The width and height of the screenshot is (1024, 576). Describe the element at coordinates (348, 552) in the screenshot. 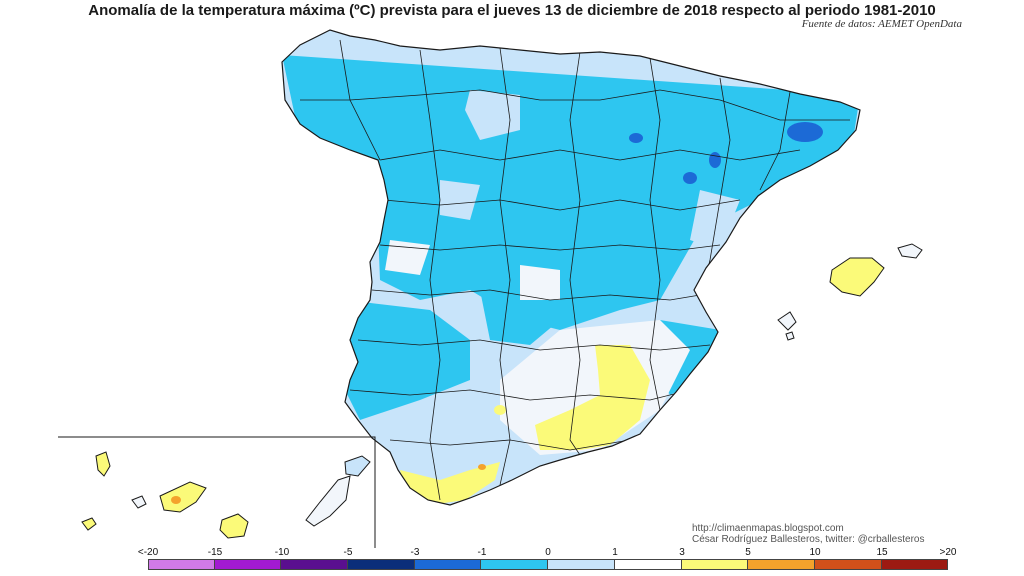

I see `legend-tick: -5` at that location.